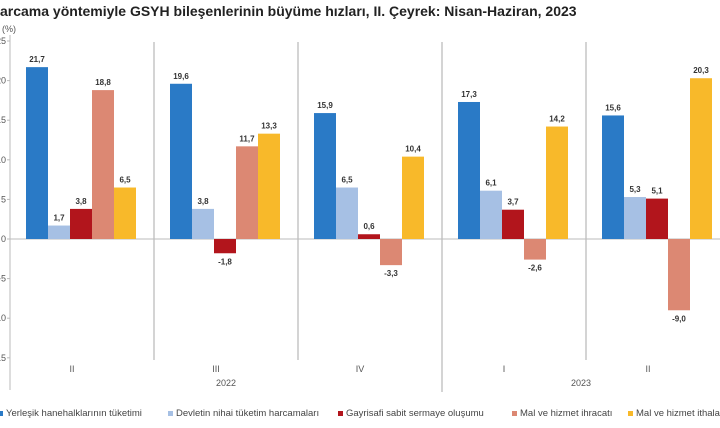 The height and width of the screenshot is (428, 720). Describe the element at coordinates (216, 369) in the screenshot. I see `category-label: III` at that location.